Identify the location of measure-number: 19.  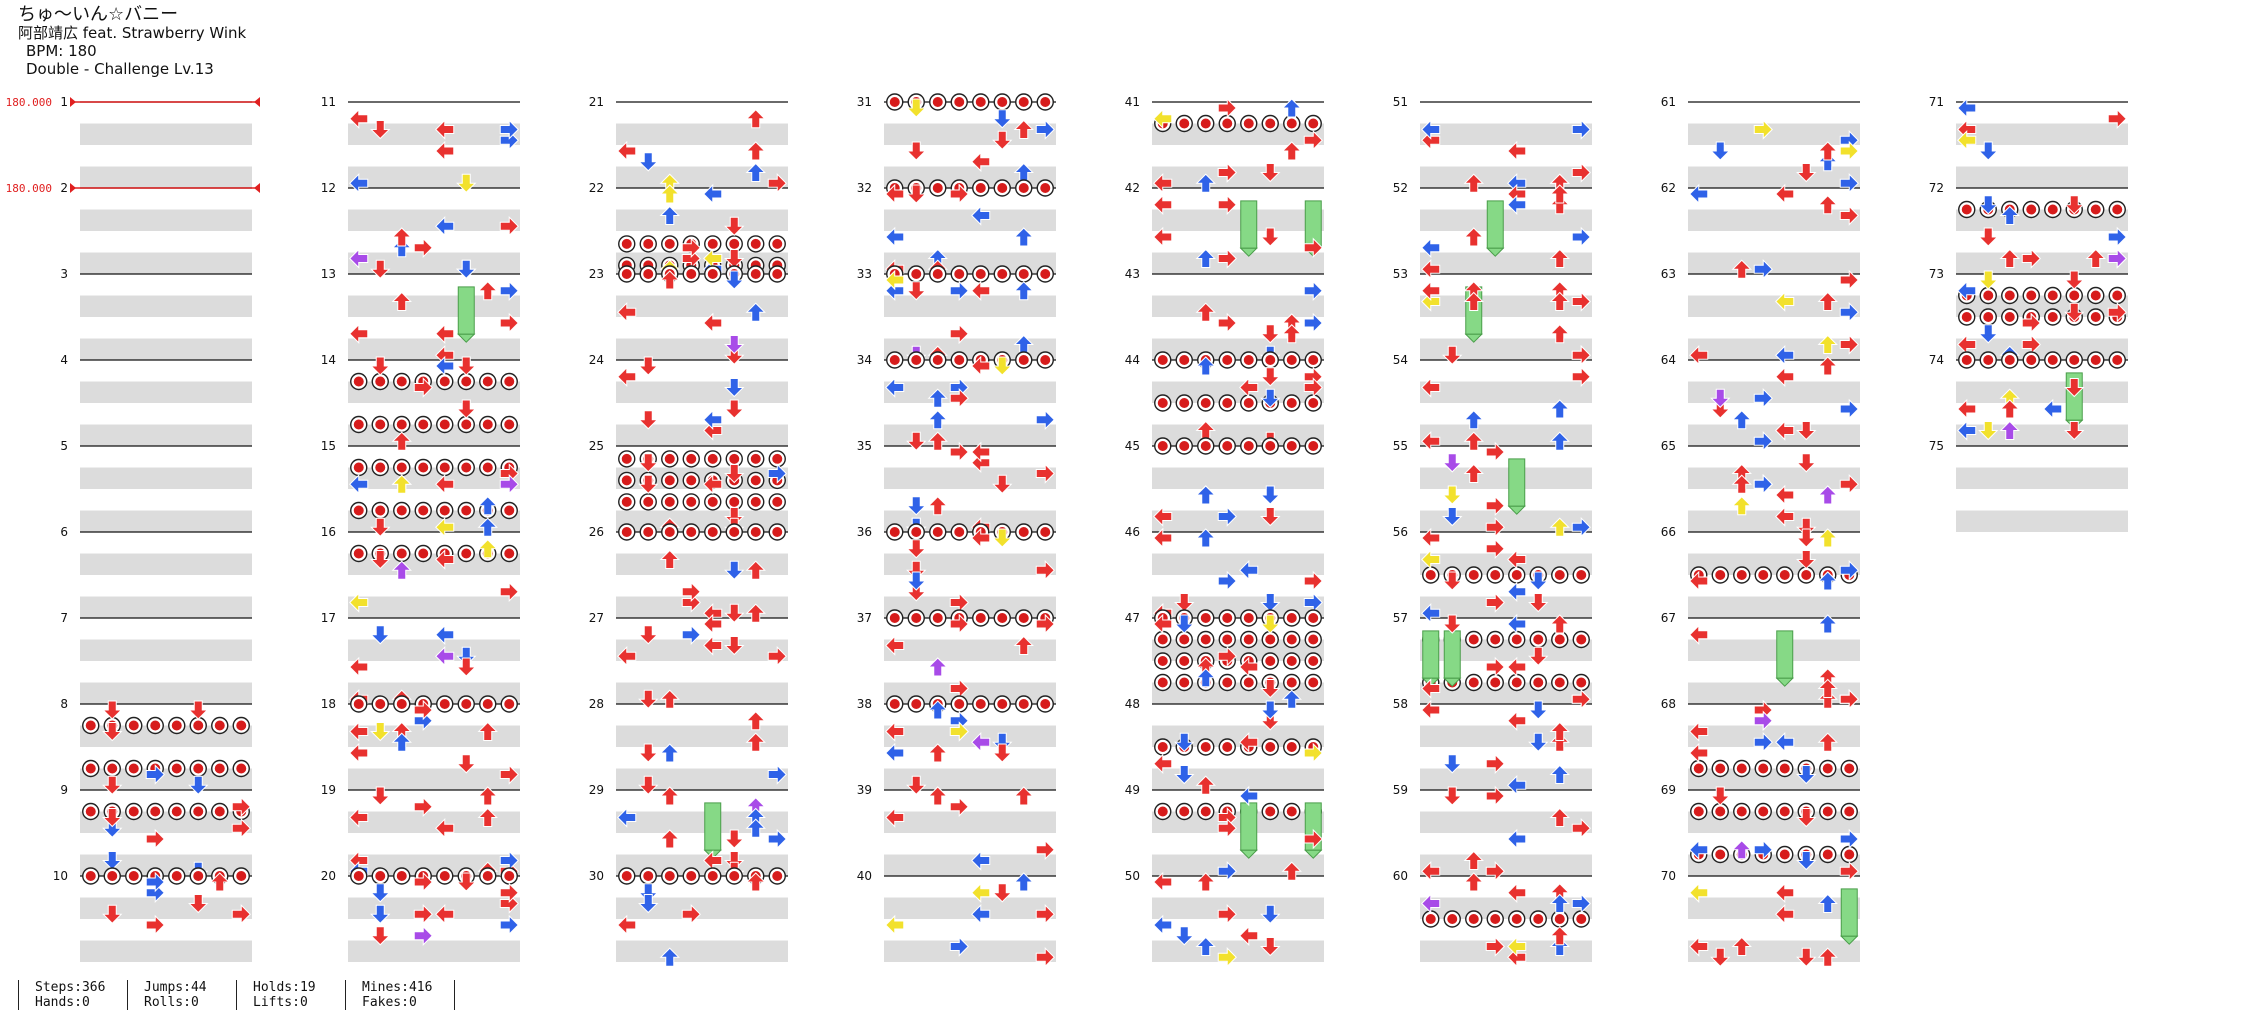
(328, 790).